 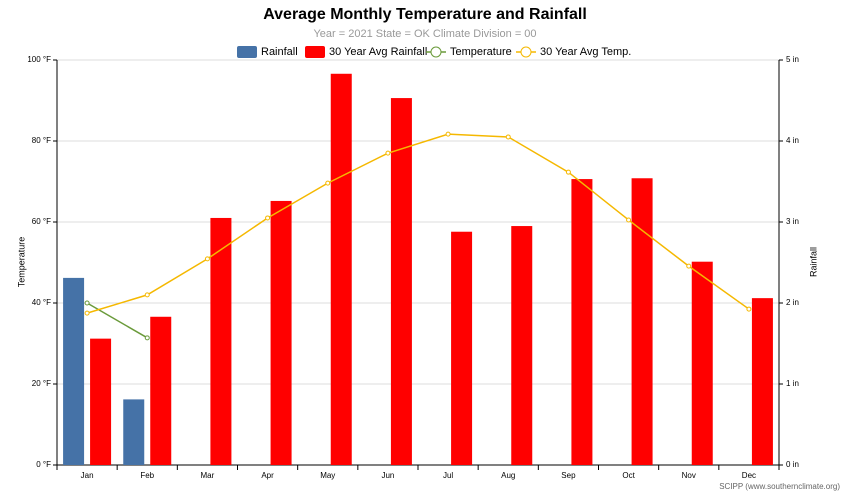 What do you see at coordinates (628, 475) in the screenshot?
I see `x-tick-label: Oct` at bounding box center [628, 475].